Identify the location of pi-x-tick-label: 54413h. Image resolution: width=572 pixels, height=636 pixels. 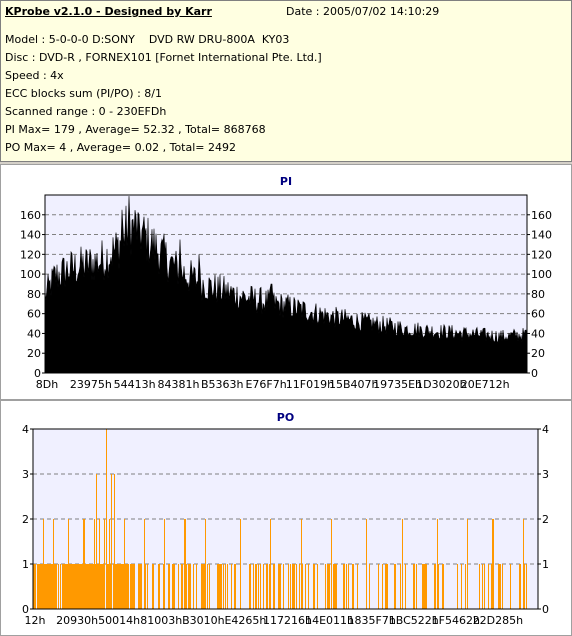
(135, 384).